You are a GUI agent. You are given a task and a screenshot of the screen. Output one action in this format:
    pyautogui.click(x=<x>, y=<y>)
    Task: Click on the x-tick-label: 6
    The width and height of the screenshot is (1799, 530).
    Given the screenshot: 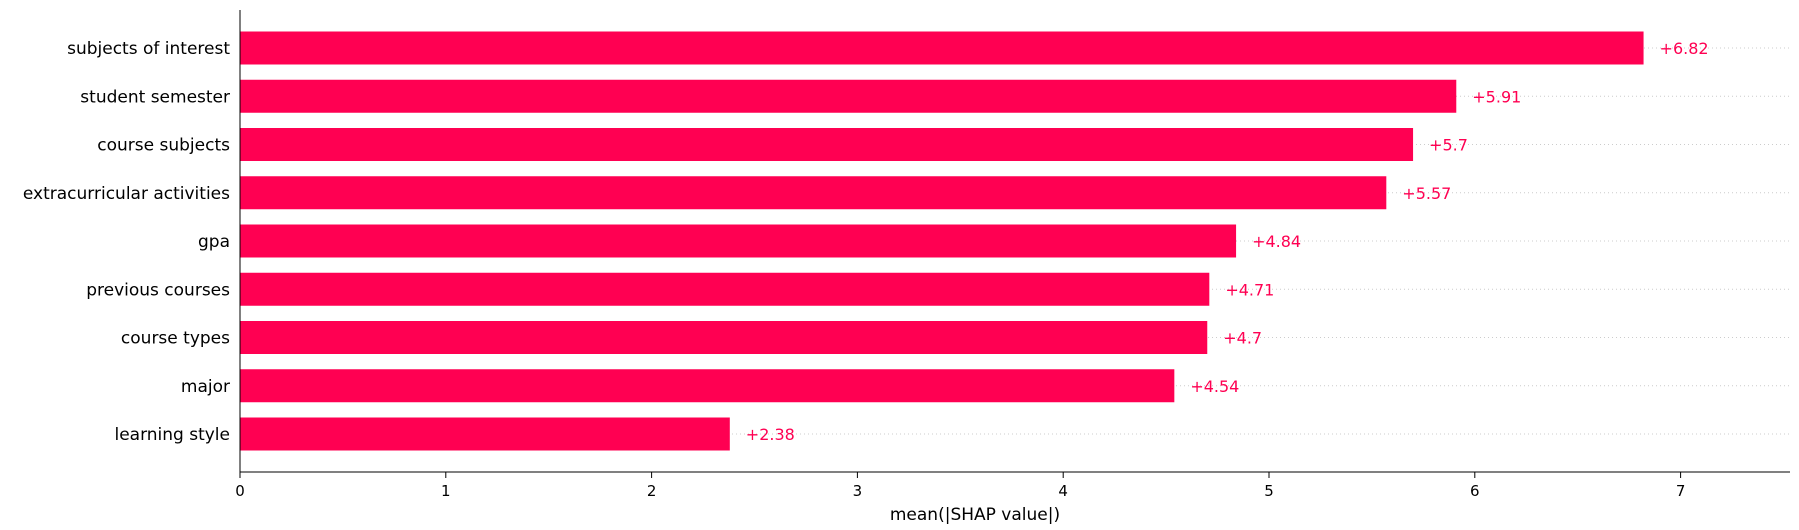 What is the action you would take?
    pyautogui.click(x=1475, y=491)
    